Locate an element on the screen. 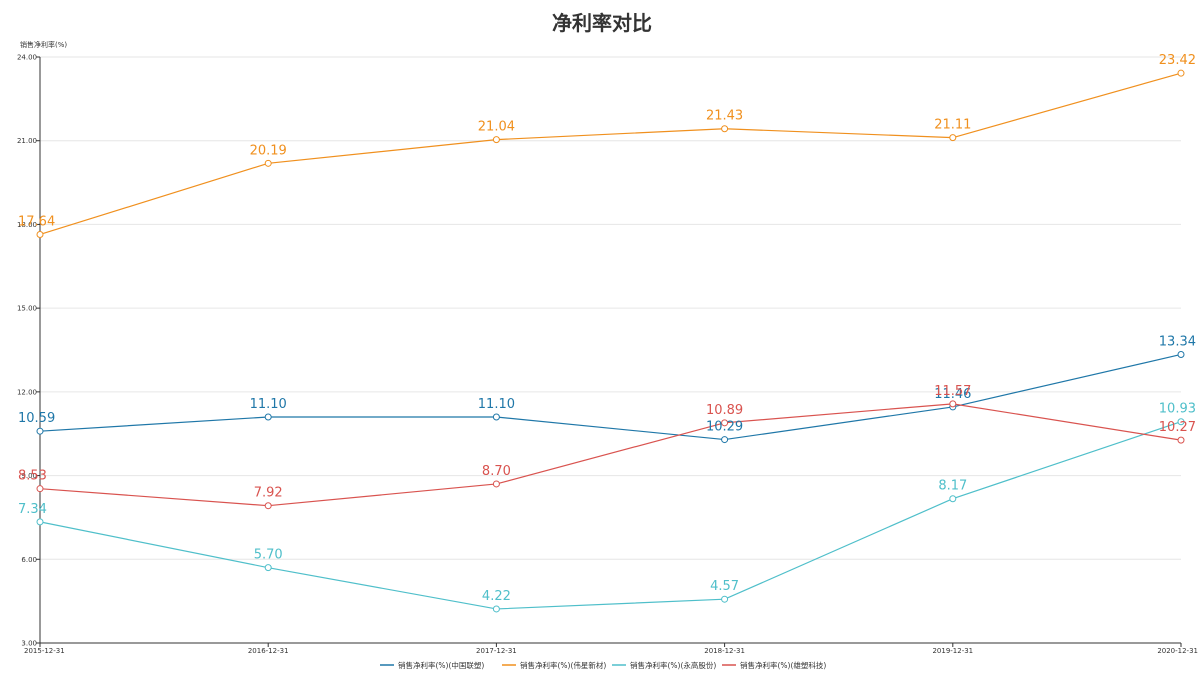 The width and height of the screenshot is (1200, 689). x-tick-label: 2018-12-31 is located at coordinates (724, 651).